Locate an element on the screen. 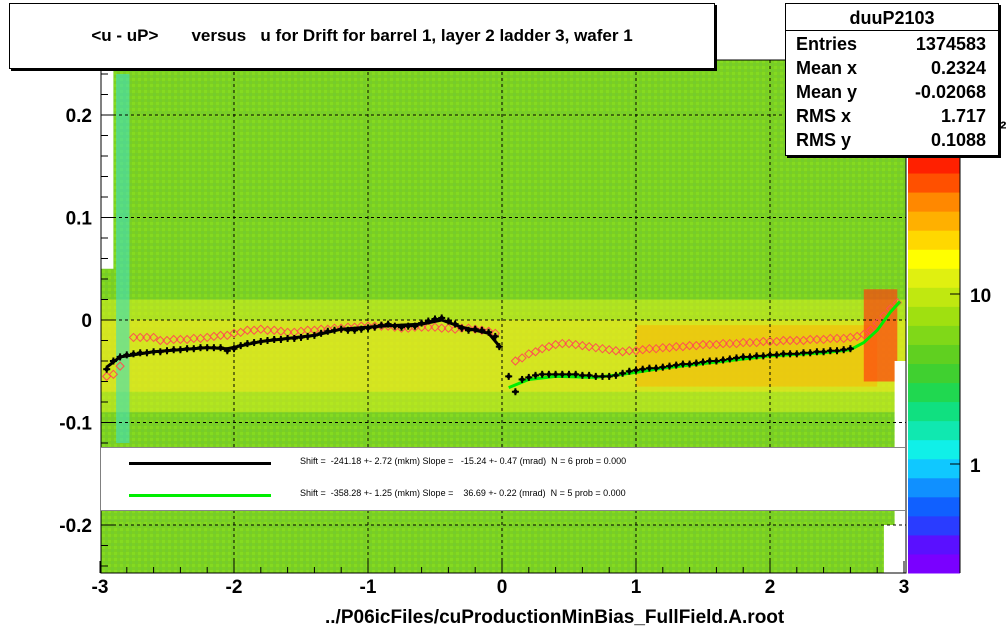 This screenshot has height=637, width=1006. legend-line-swatch is located at coordinates (200, 463).